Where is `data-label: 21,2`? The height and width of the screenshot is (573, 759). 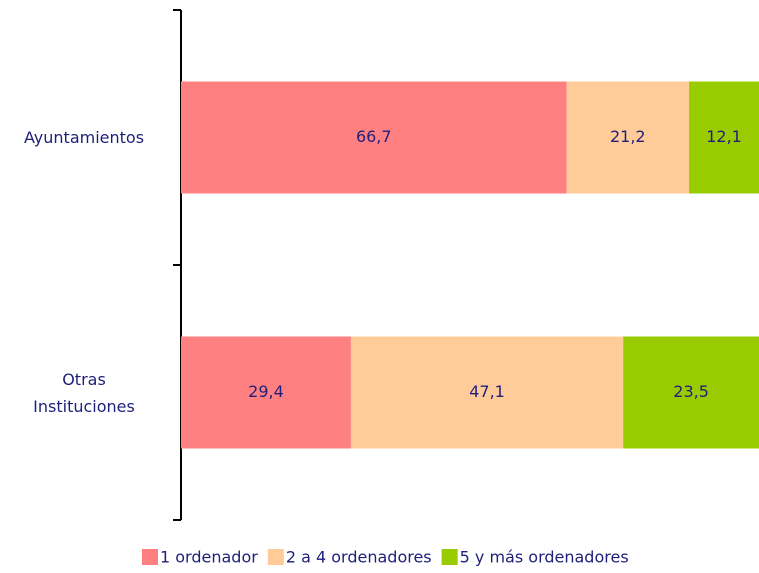
data-label: 21,2 is located at coordinates (628, 136).